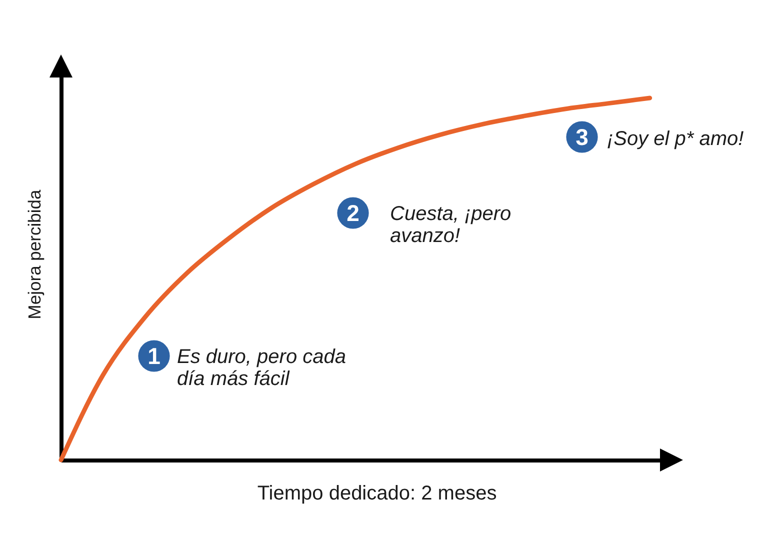 This screenshot has width=768, height=533. Describe the element at coordinates (451, 225) in the screenshot. I see `annotation: Cuesta, ¡pero avanzo!` at that location.